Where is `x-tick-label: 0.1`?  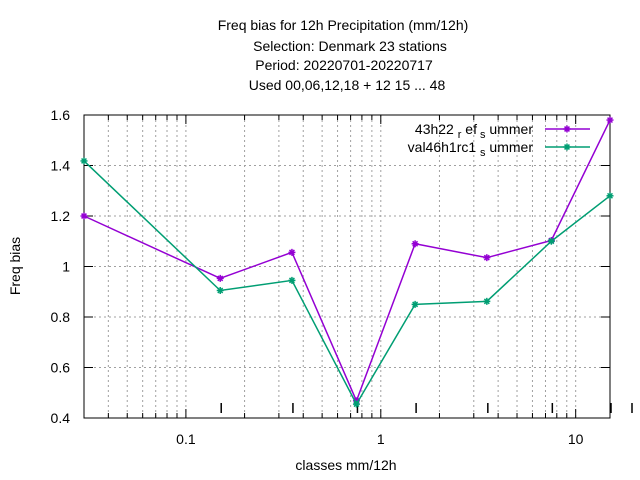 x-tick-label: 0.1 is located at coordinates (186, 439).